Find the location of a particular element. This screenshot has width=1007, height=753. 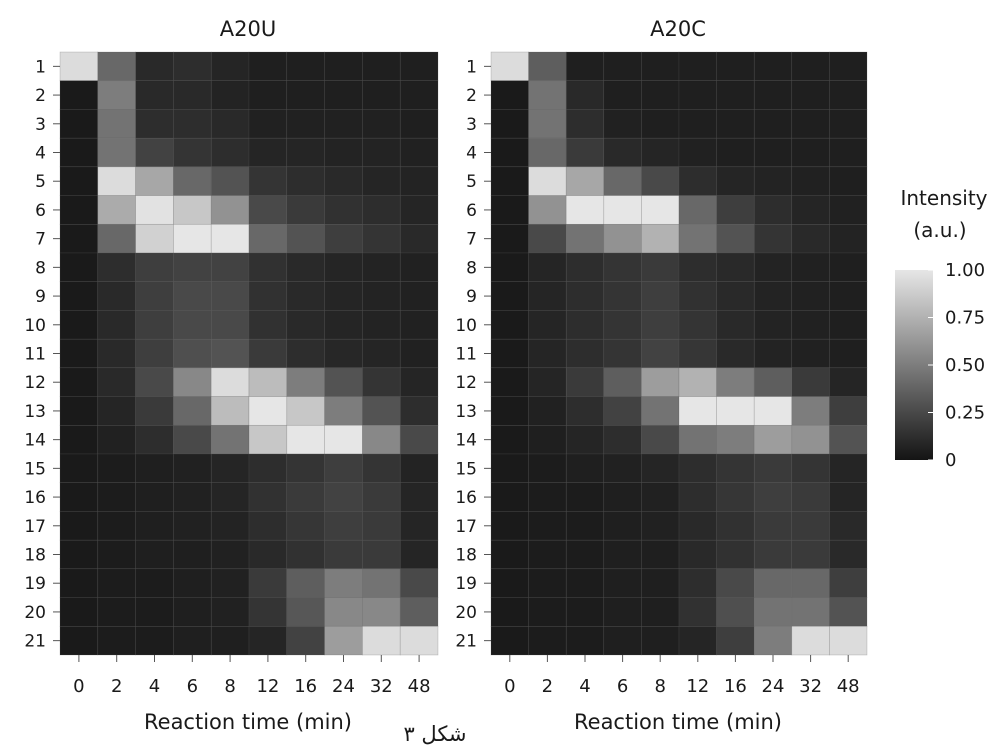

row-tick-label: 1 is located at coordinates (40, 67).